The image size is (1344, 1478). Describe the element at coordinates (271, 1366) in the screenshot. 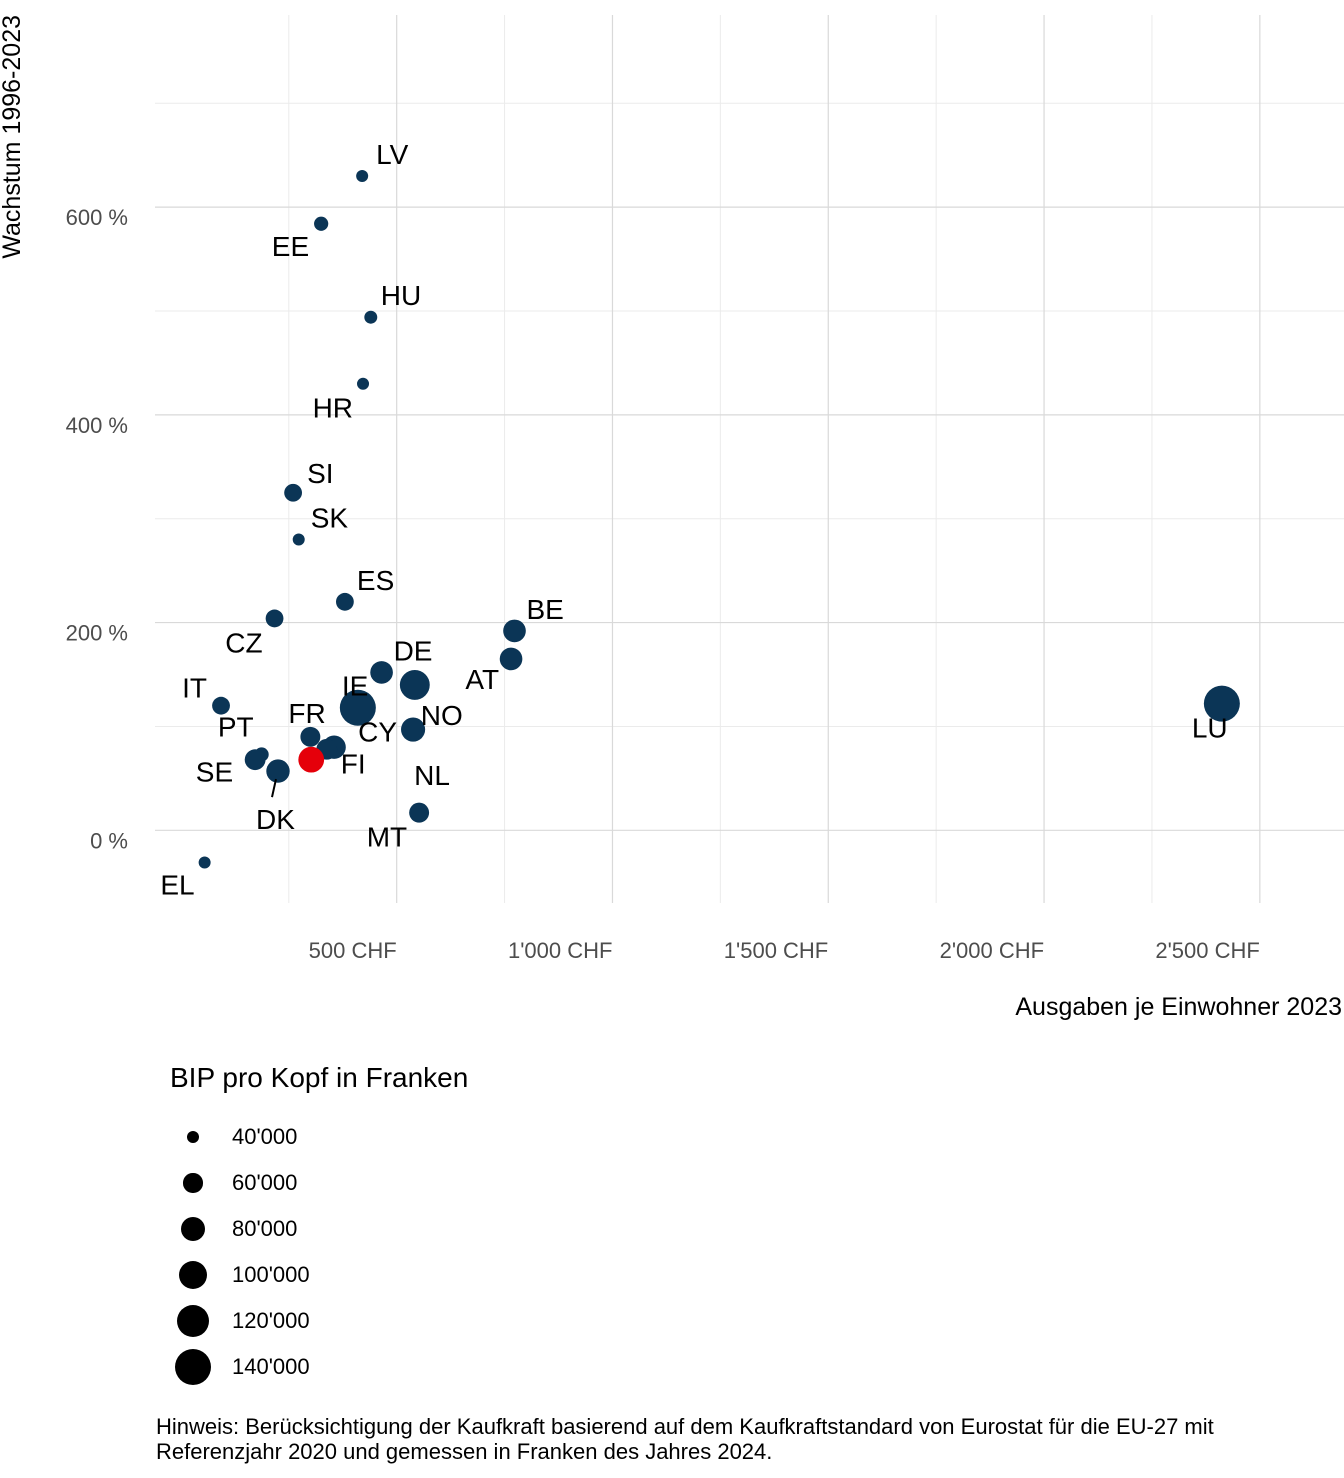

I see `legend-label: 140'000` at that location.